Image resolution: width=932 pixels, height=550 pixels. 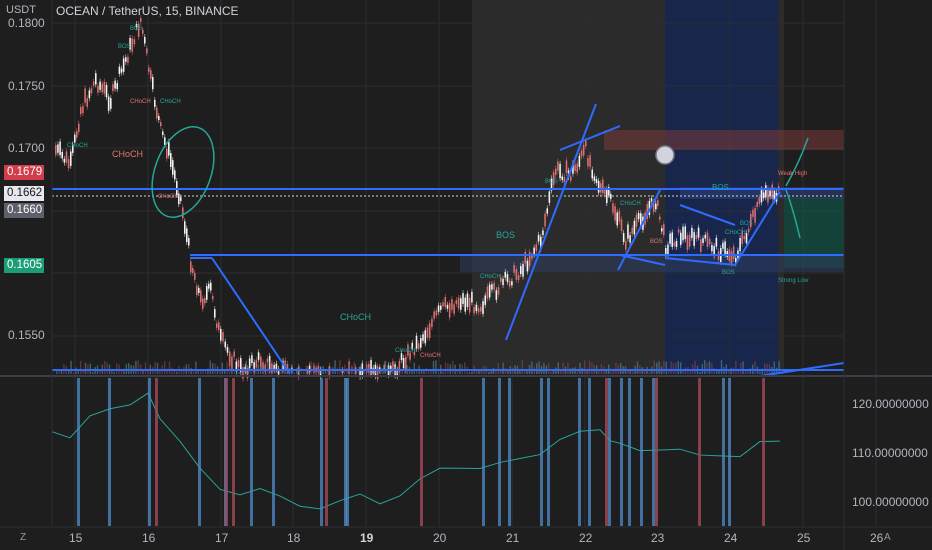 I want to click on zoom-button: Z, so click(x=23, y=537).